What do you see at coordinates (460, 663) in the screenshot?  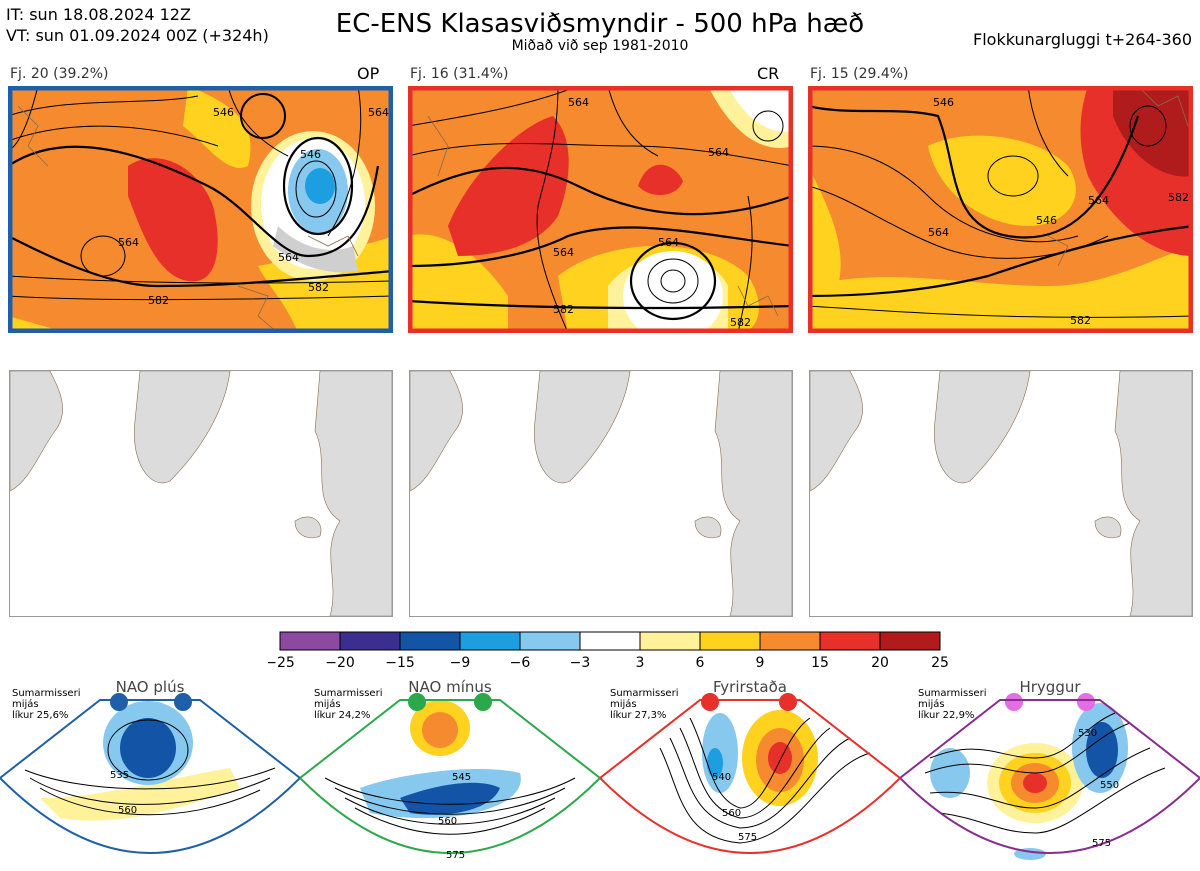 I see `legend-tick-label: −9` at bounding box center [460, 663].